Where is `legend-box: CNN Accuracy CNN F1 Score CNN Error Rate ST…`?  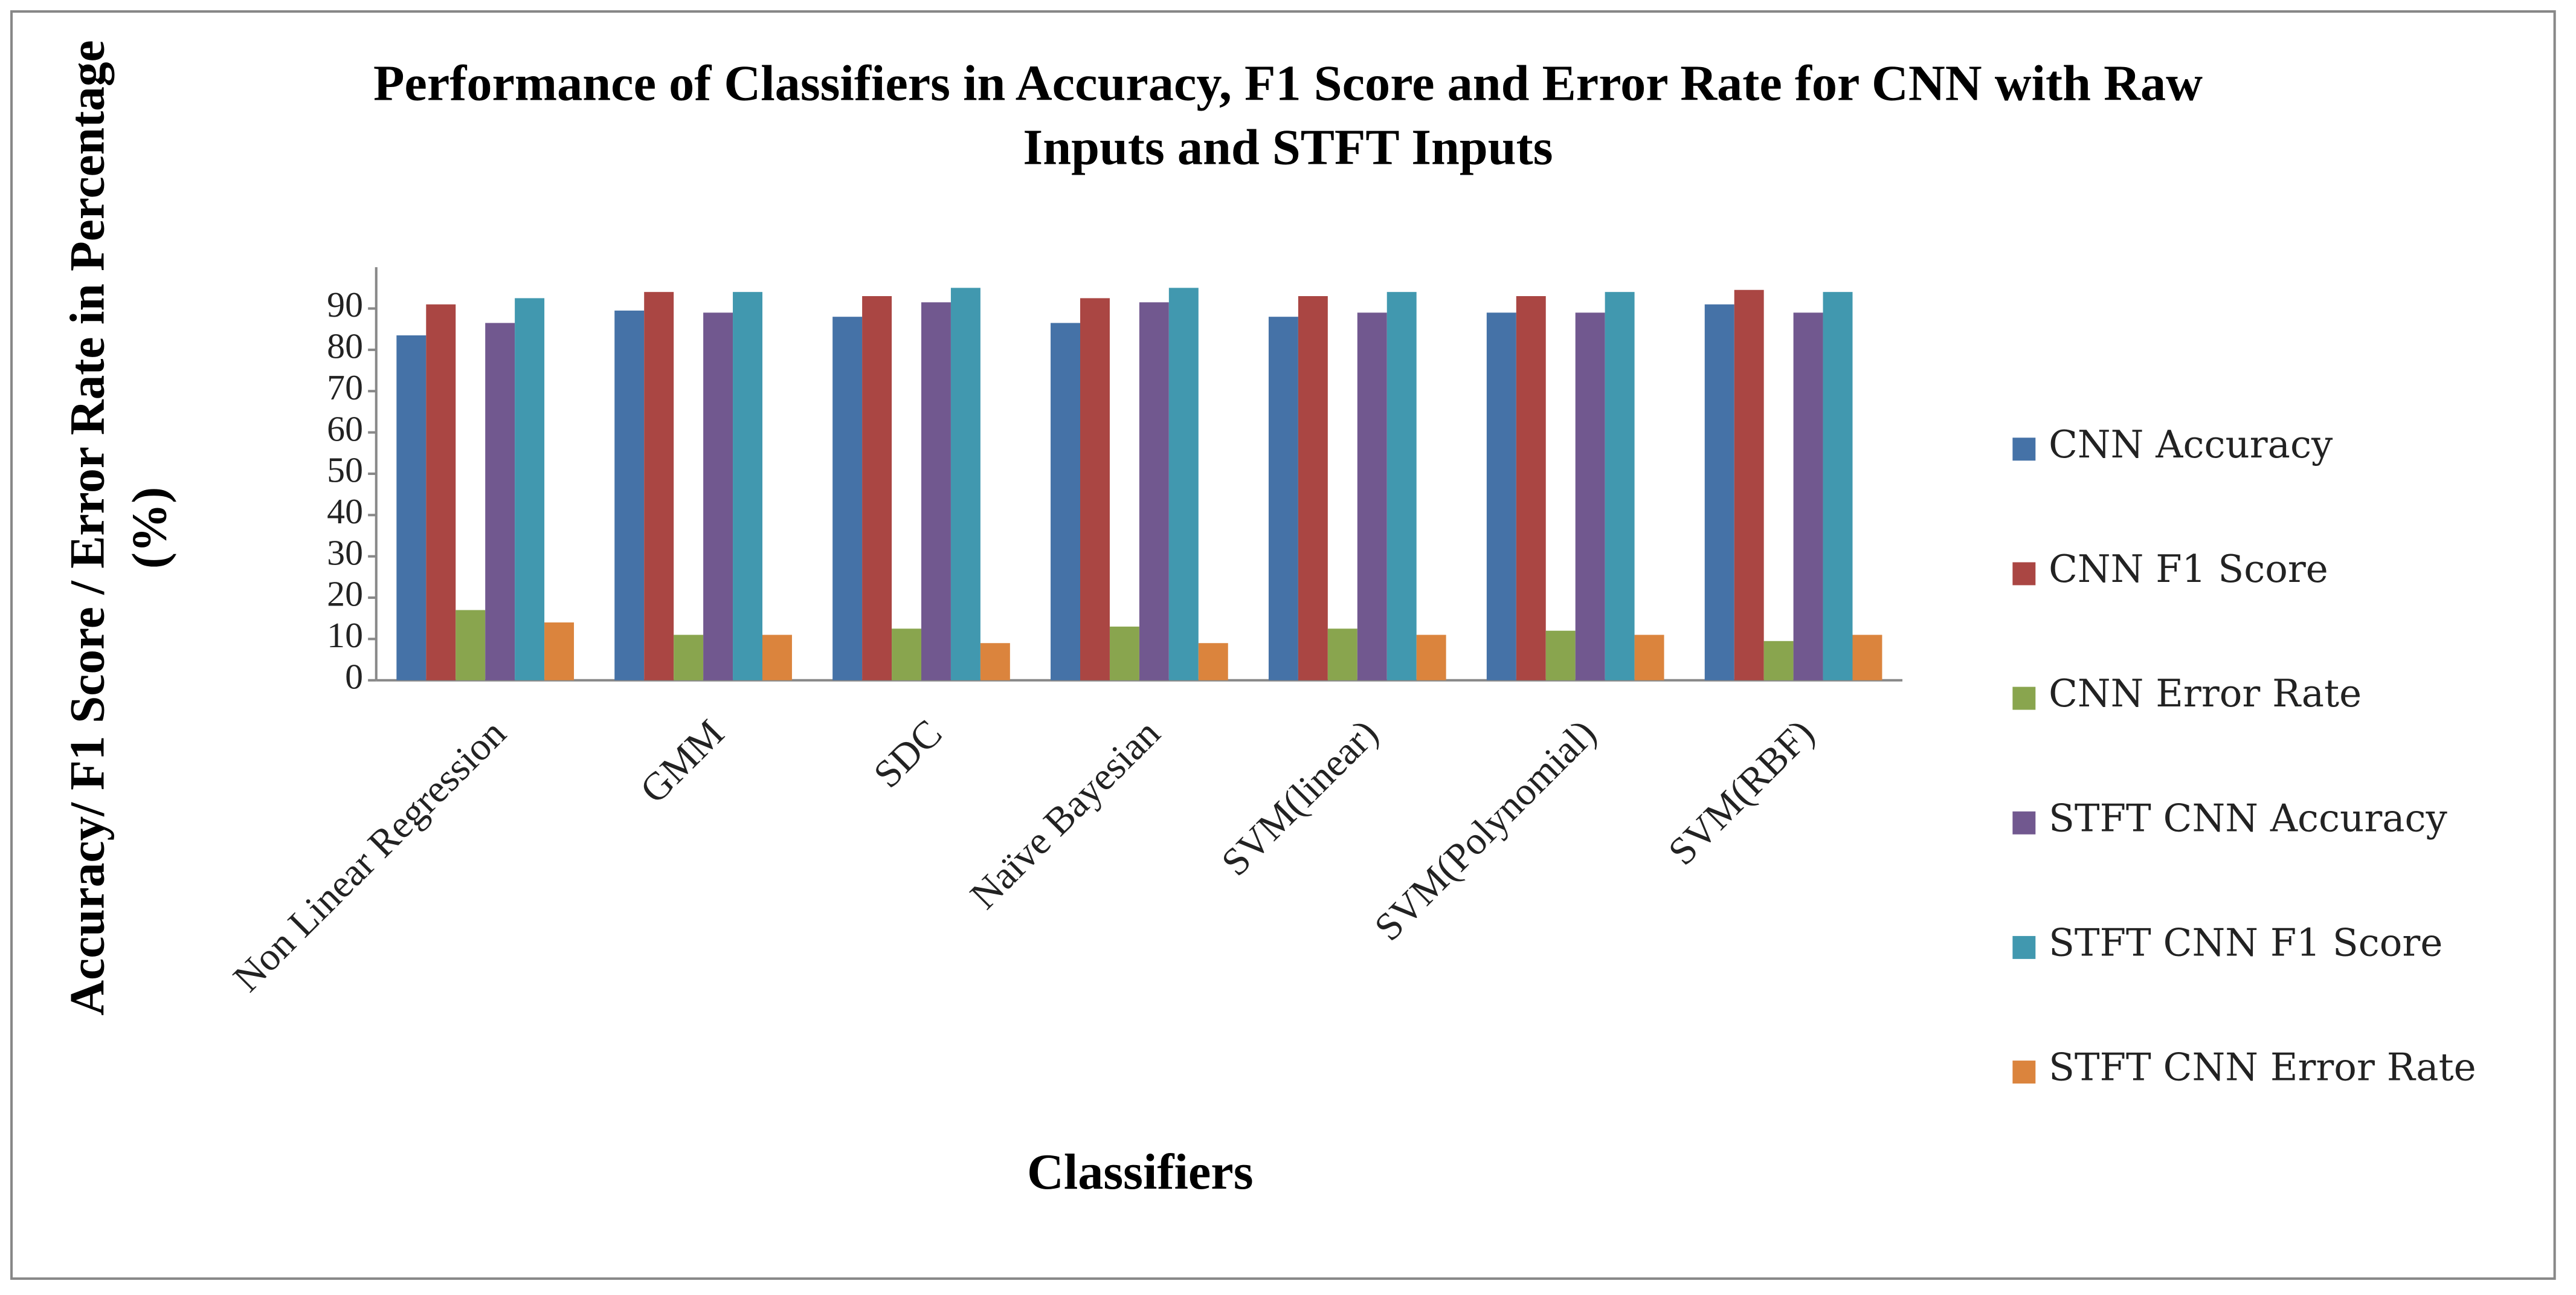
legend-box: CNN Accuracy CNN F1 Score CNN Error Rate ST… is located at coordinates (2275, 792).